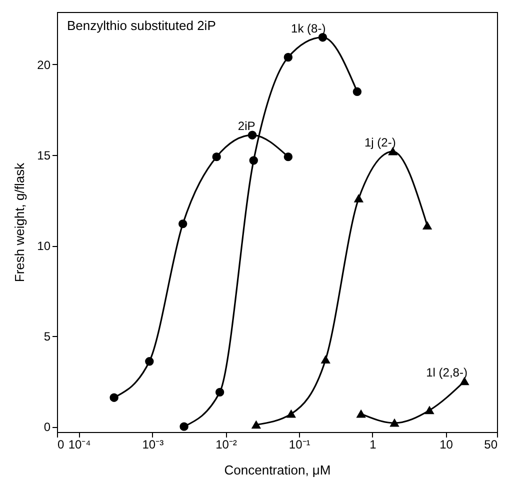  What do you see at coordinates (44, 155) in the screenshot?
I see `y-tick-label: 15` at bounding box center [44, 155].